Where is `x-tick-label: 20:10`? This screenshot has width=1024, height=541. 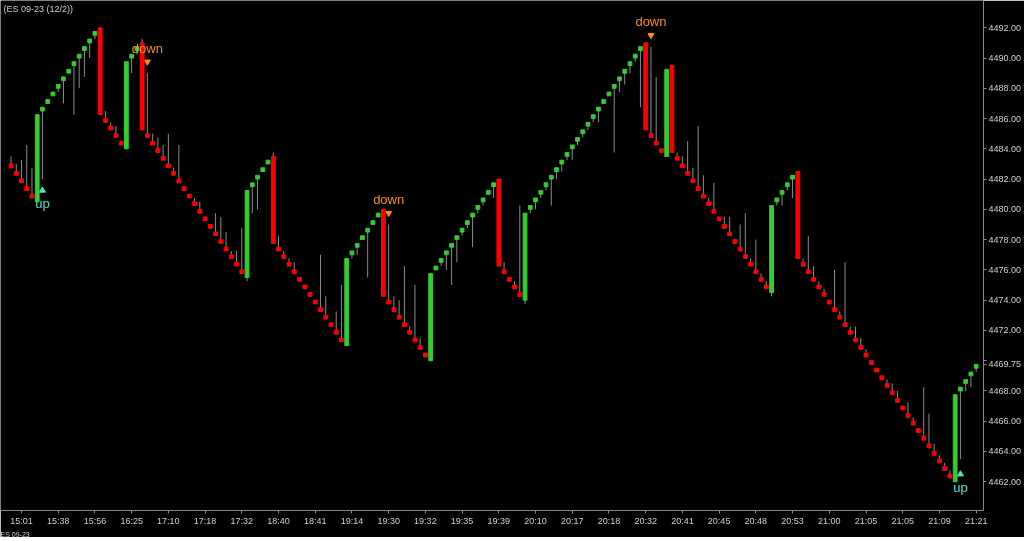 x-tick-label: 20:10 is located at coordinates (535, 520).